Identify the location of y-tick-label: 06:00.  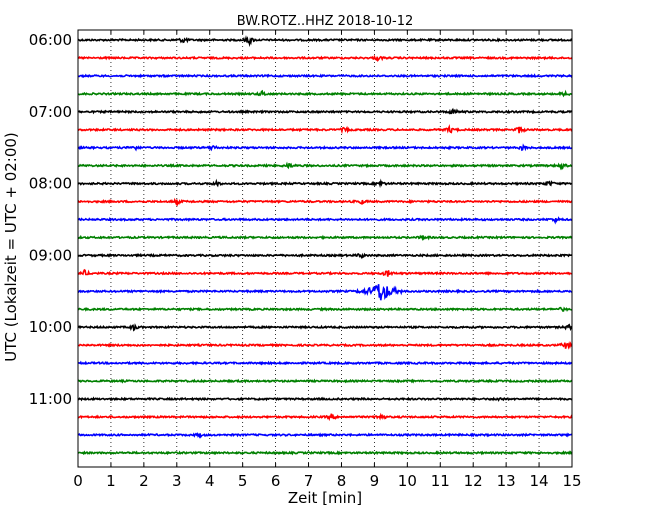
(50, 40).